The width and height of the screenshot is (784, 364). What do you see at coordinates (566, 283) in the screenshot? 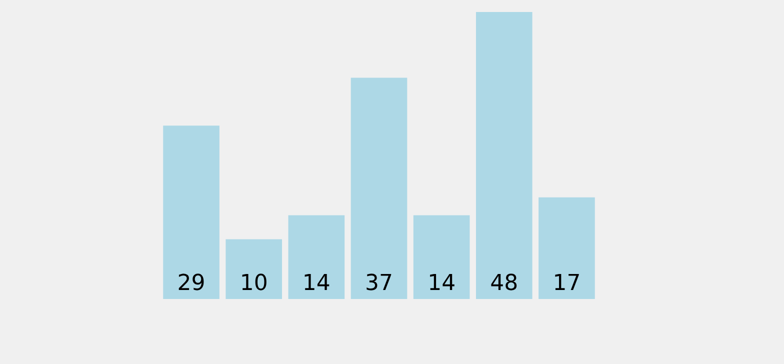
I see `data-label: 17` at bounding box center [566, 283].